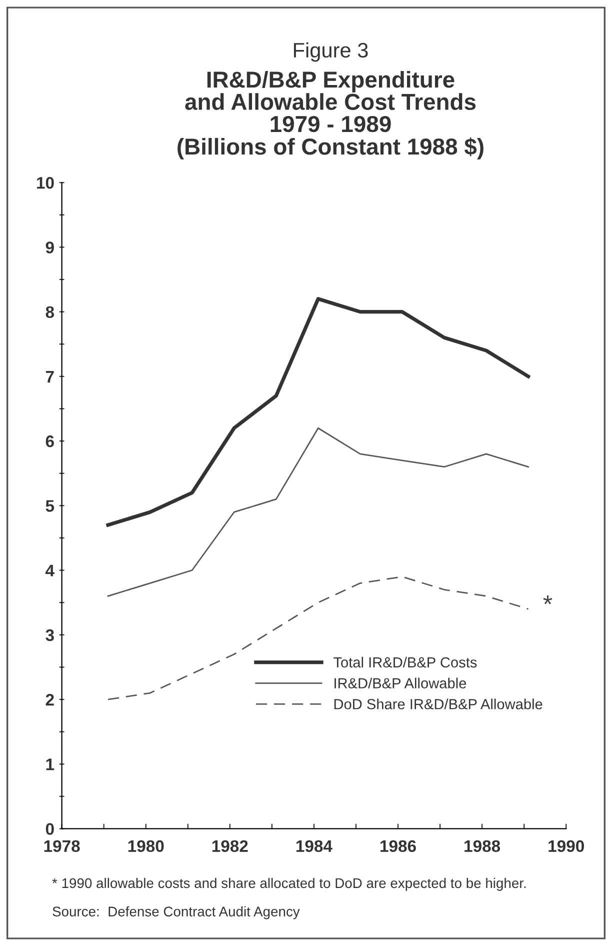 The image size is (612, 946). Describe the element at coordinates (50, 829) in the screenshot. I see `y-tick-label: 0` at that location.